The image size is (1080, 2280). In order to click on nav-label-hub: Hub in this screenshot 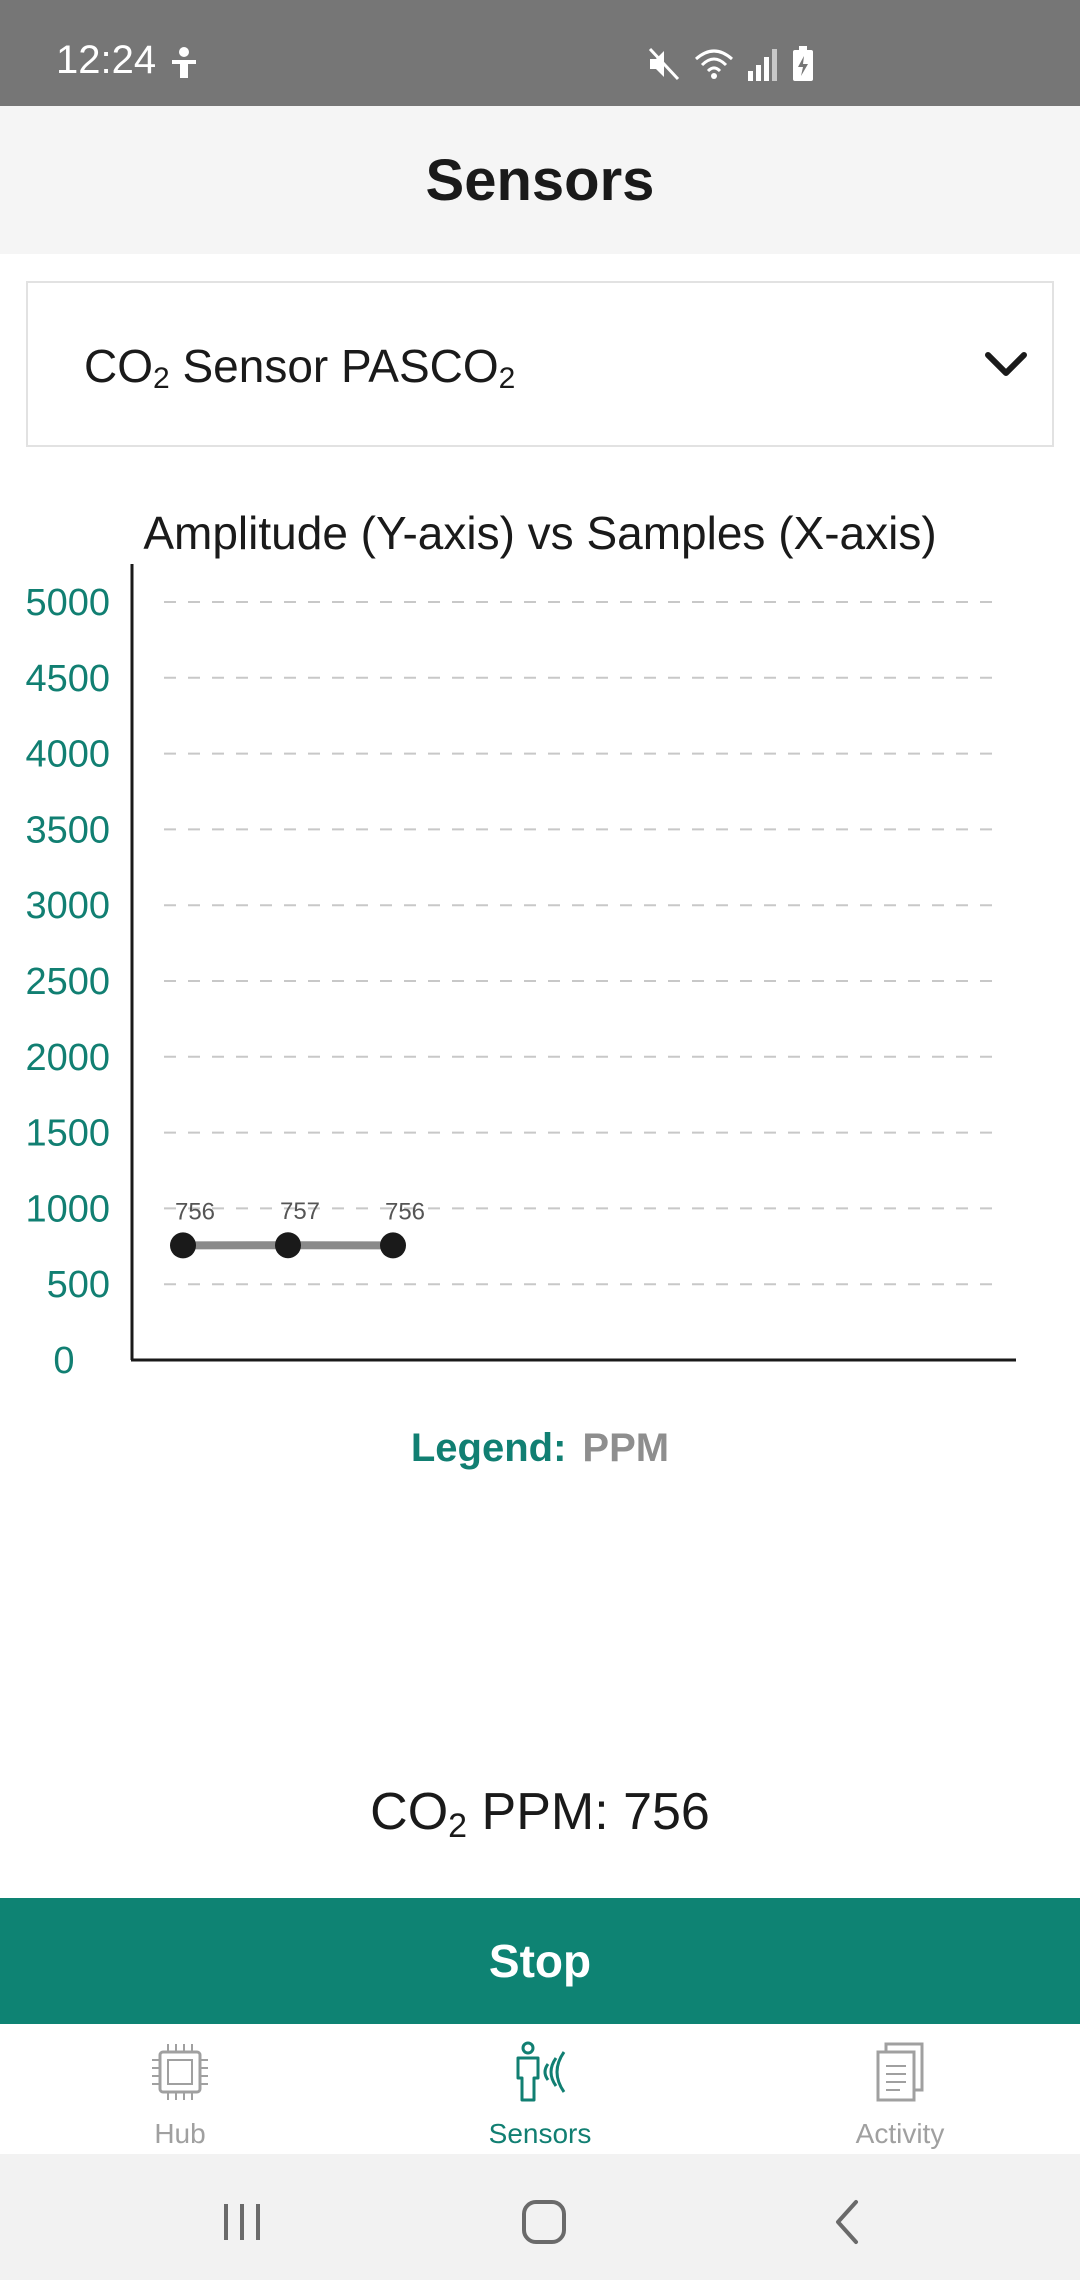, I will do `click(180, 2133)`.